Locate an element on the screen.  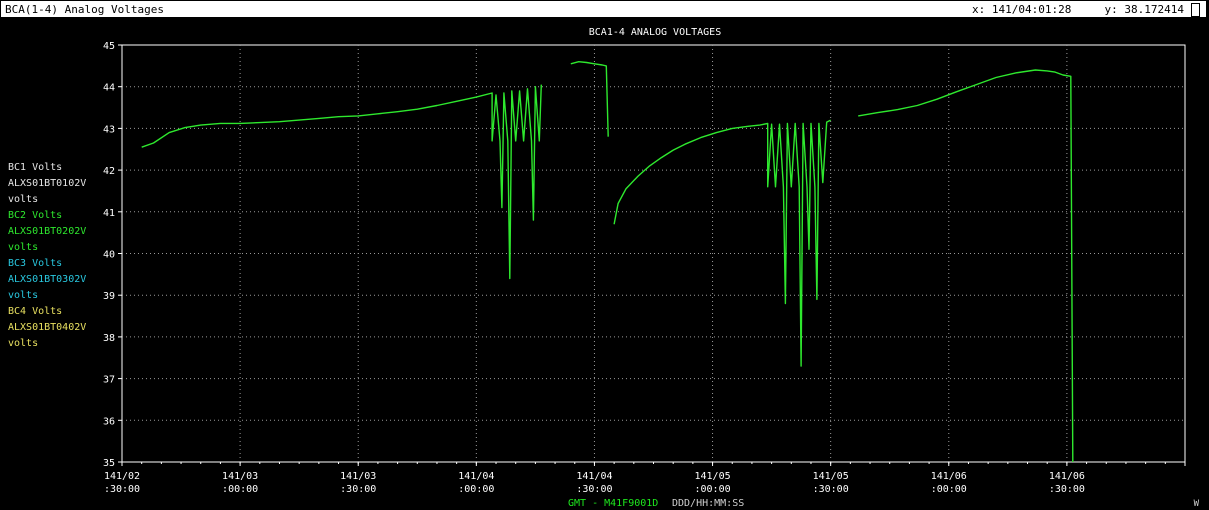
y-tick-label: 44 is located at coordinates (109, 88).